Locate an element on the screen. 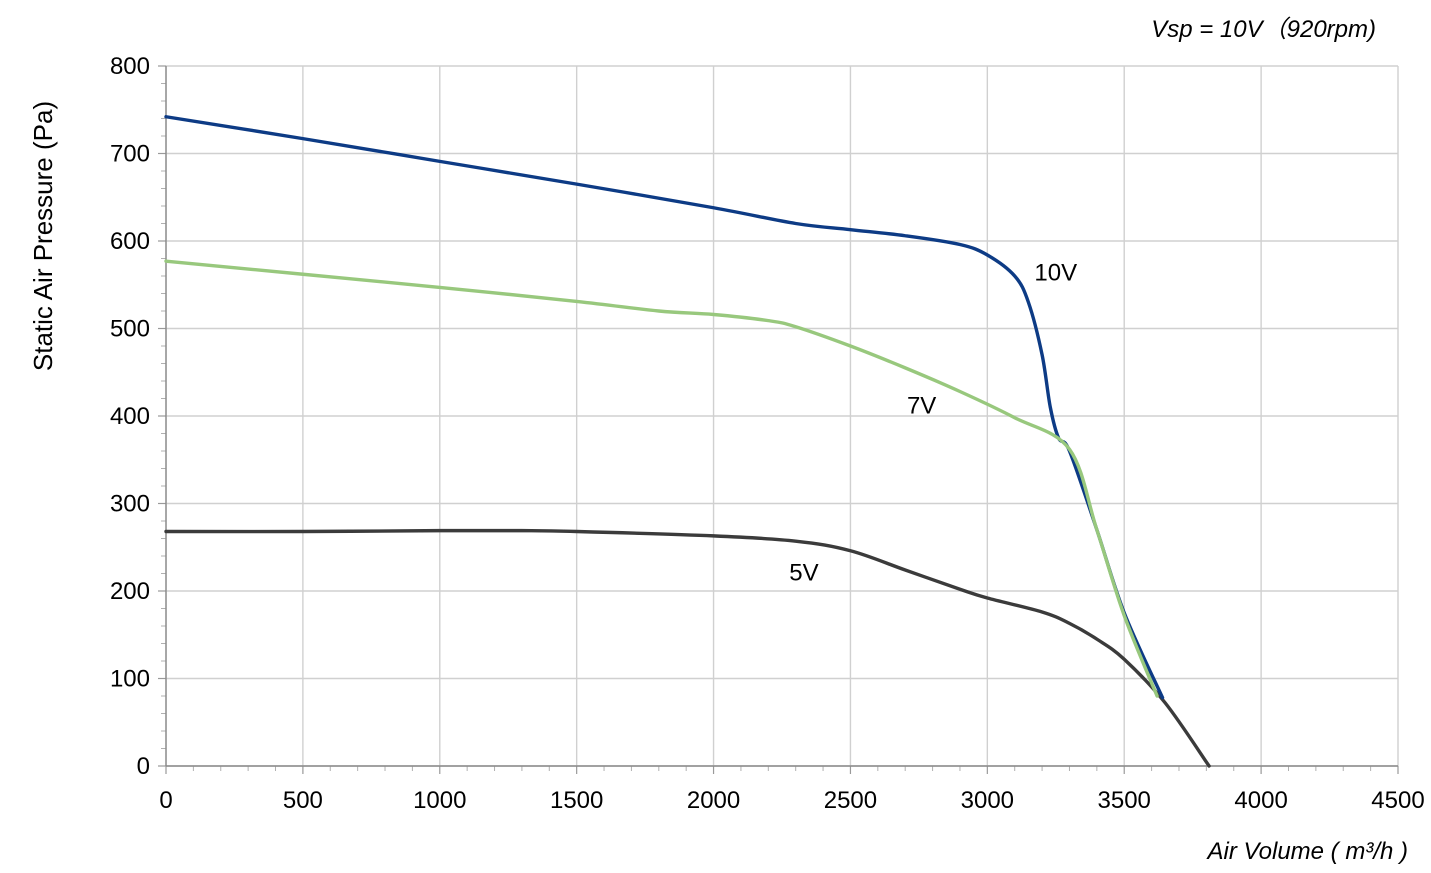 This screenshot has width=1431, height=873. y-tick-label: 0 is located at coordinates (143, 766).